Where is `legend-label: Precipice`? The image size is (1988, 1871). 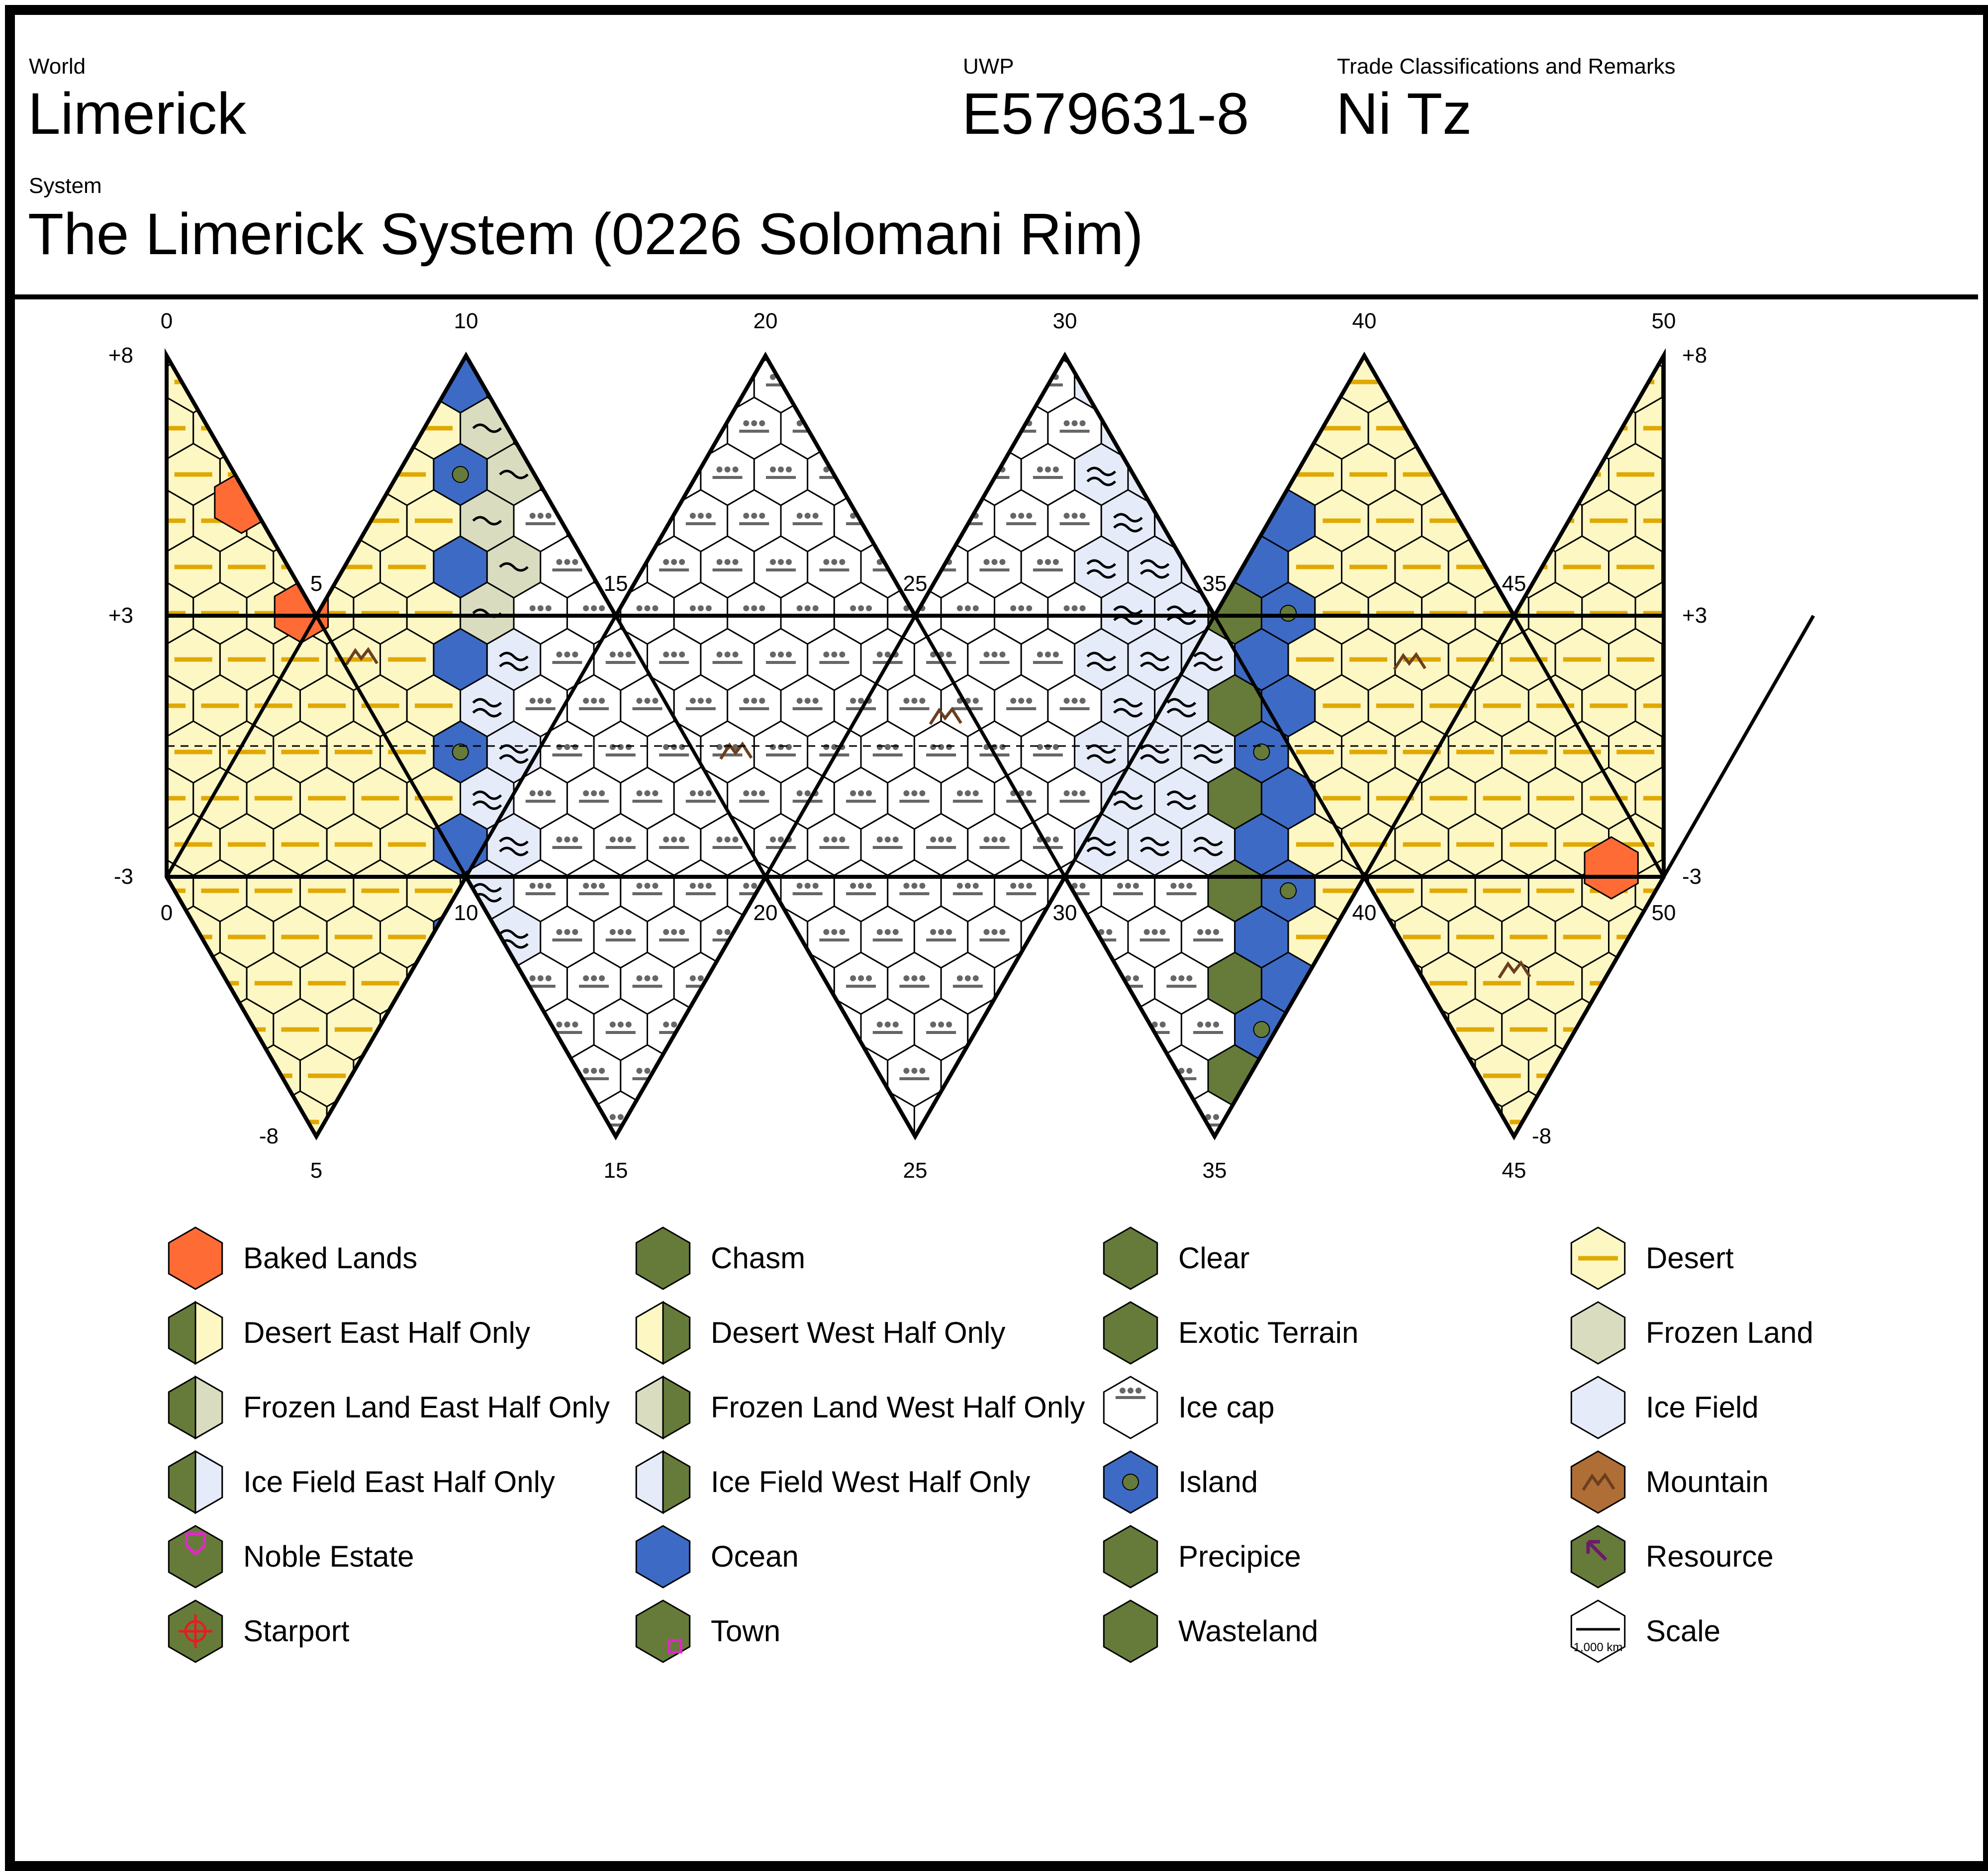 legend-label: Precipice is located at coordinates (1239, 1557).